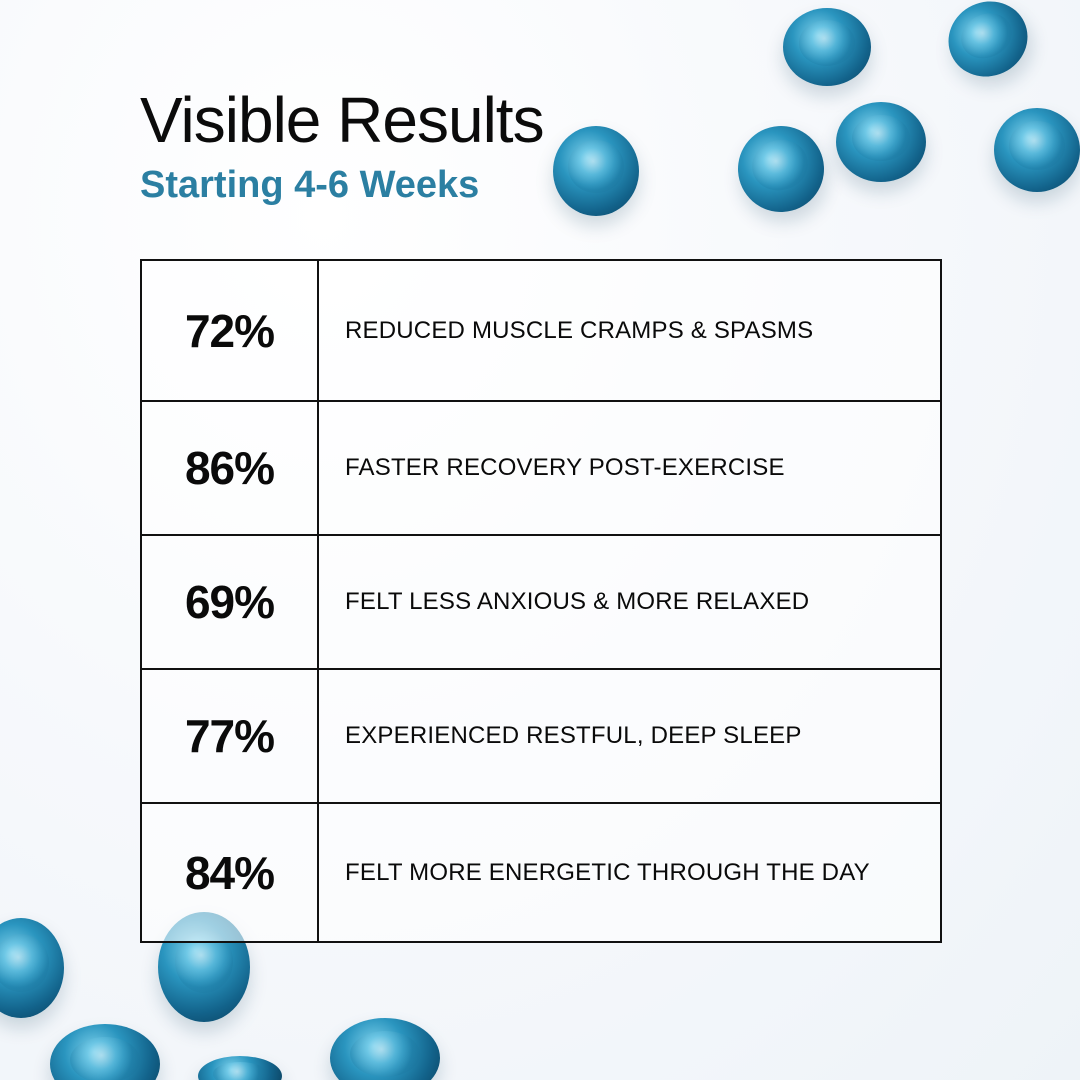  Describe the element at coordinates (629, 602) in the screenshot. I see `result-label: FELT LESS ANXIOUS & MORE RELAXED` at that location.